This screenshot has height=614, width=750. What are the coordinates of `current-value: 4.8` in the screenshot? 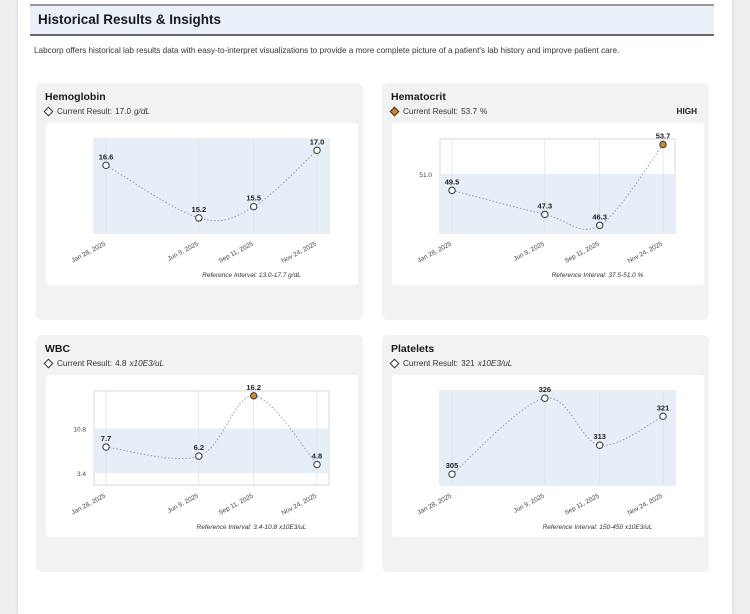 It's located at (121, 363).